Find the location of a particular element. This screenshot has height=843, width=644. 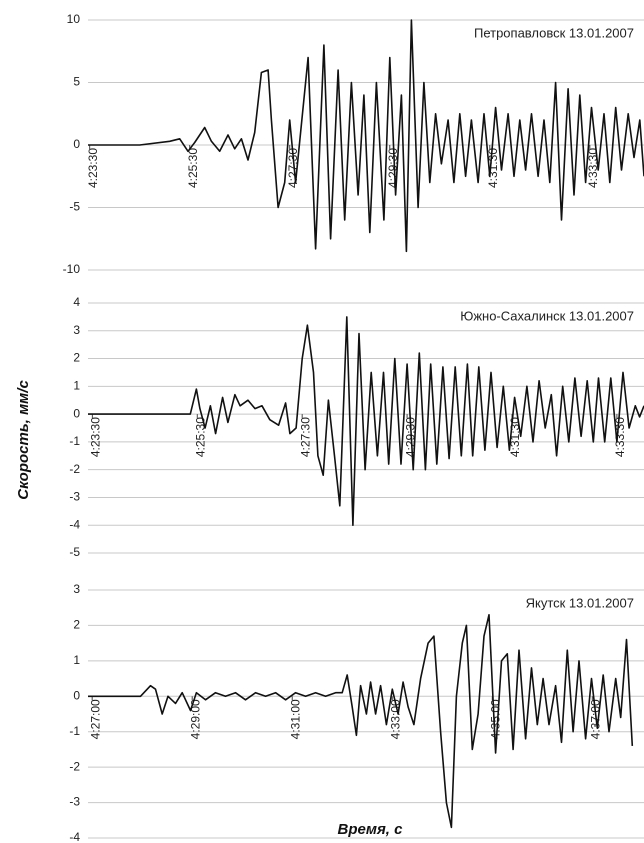

y-tick-label: 5 is located at coordinates (76, 82).